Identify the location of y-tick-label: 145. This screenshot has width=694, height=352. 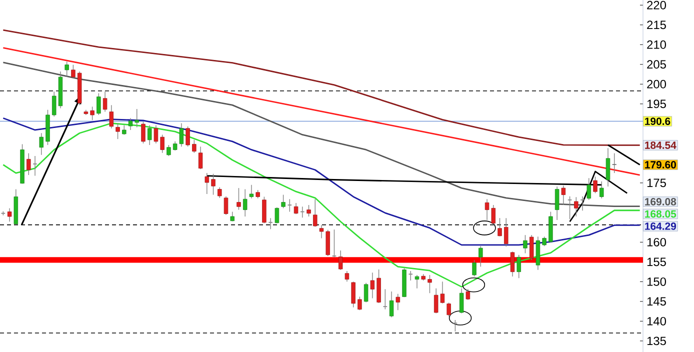
(656, 301).